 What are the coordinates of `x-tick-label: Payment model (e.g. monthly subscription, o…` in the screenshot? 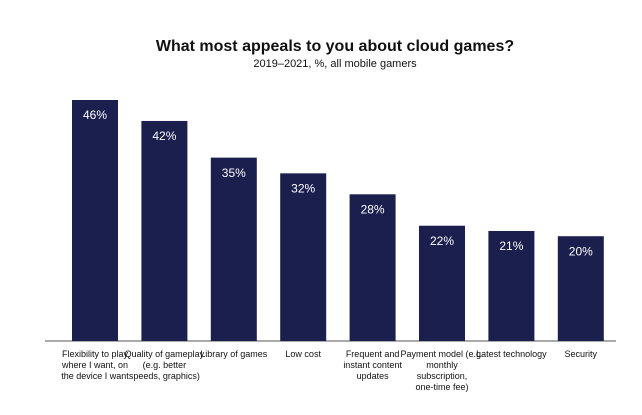 It's located at (441, 370).